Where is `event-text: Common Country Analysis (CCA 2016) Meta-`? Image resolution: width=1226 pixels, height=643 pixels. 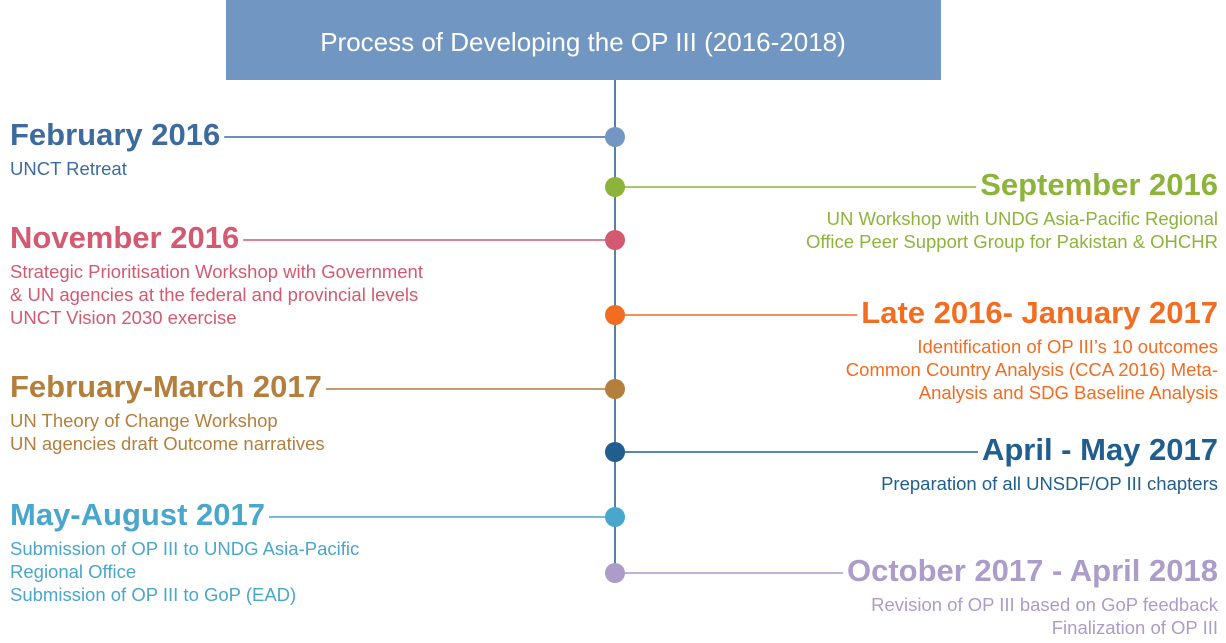
event-text: Common Country Analysis (CCA 2016) Meta- is located at coordinates (1032, 369).